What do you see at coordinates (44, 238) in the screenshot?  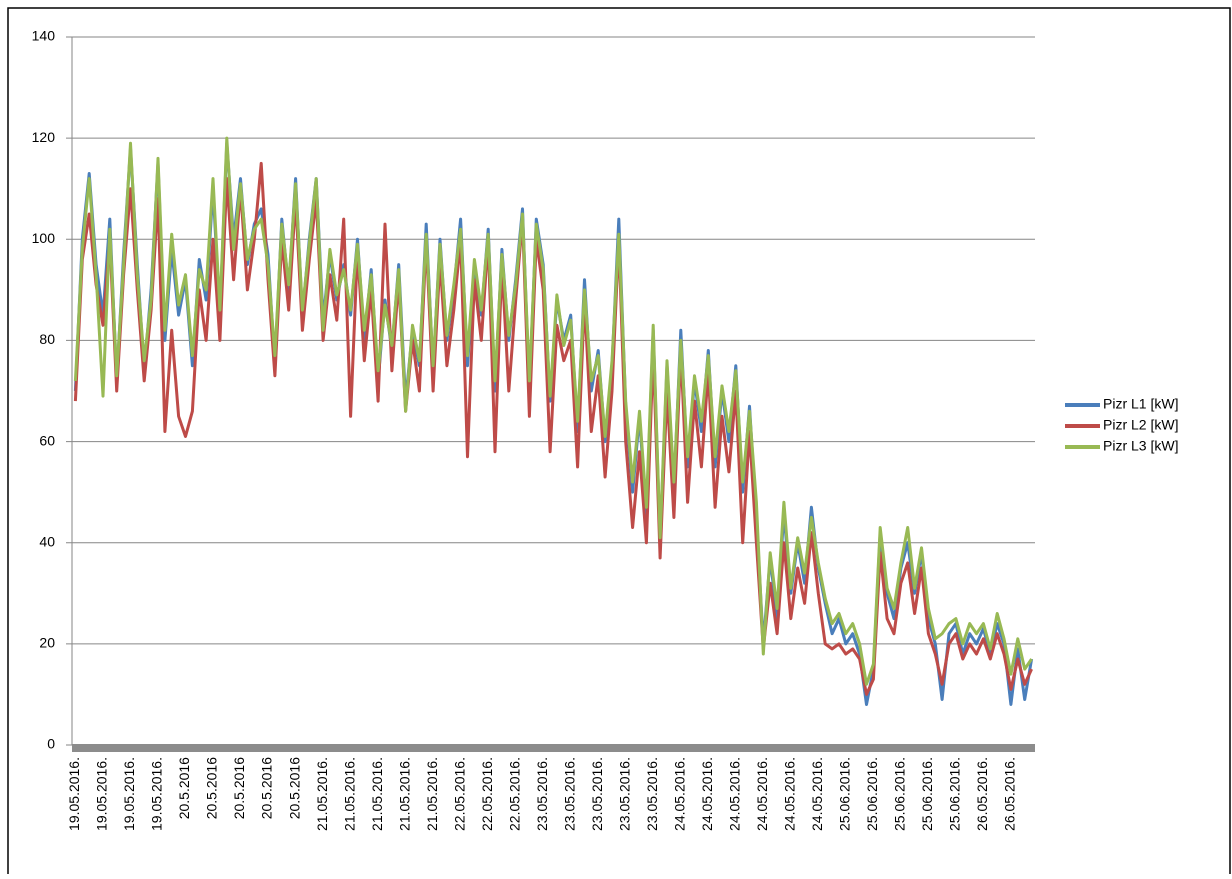 I see `y-tick-label: 100` at bounding box center [44, 238].